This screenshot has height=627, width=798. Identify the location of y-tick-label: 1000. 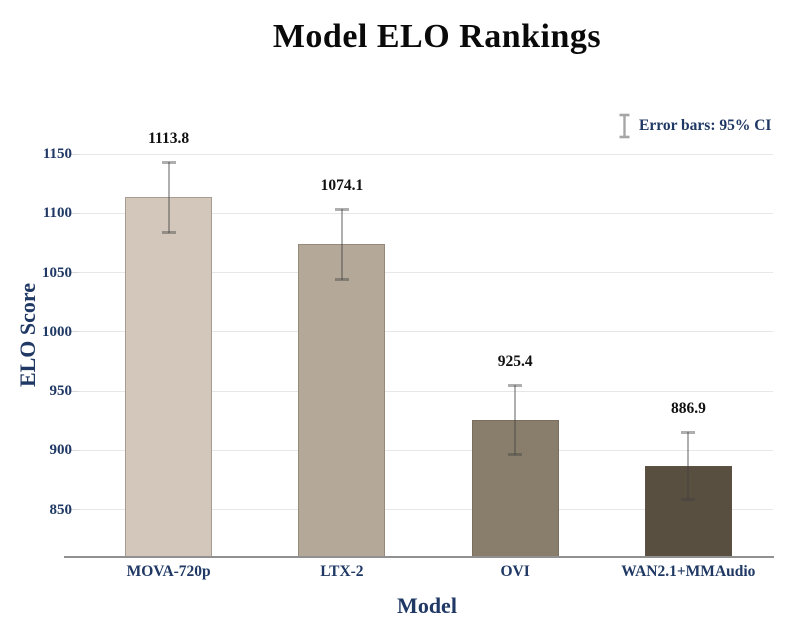
(57, 331).